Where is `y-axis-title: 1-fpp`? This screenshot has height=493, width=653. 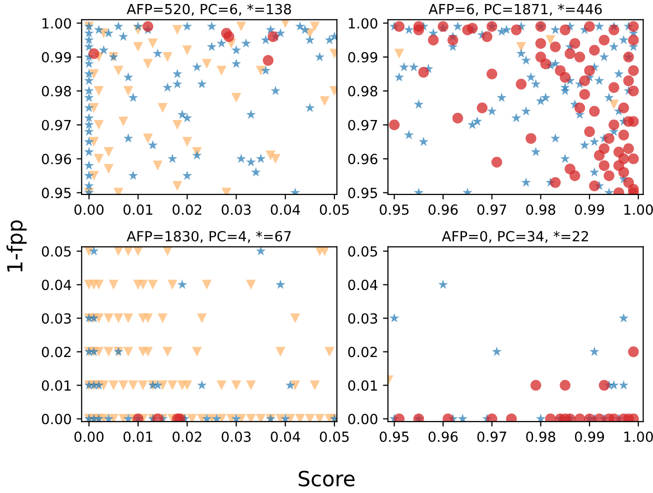 y-axis-title: 1-fpp is located at coordinates (16, 246).